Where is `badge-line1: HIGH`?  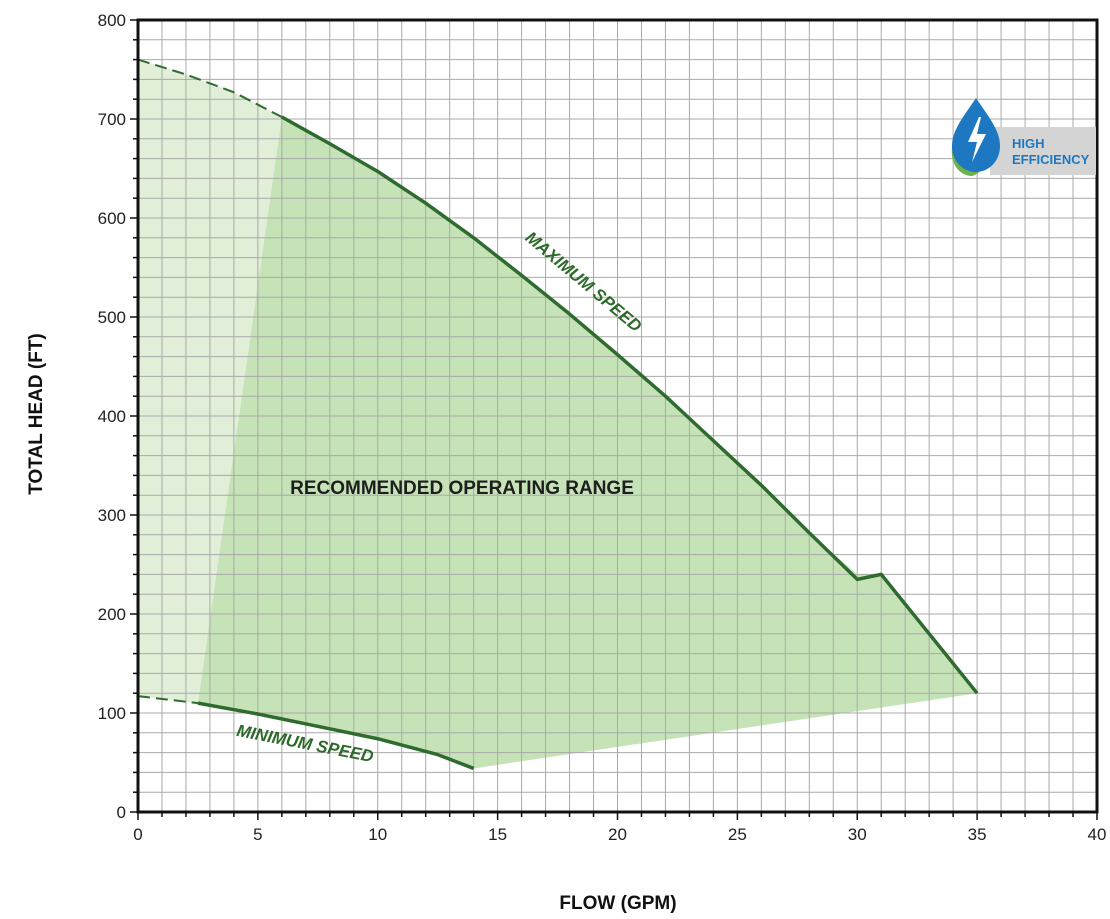
badge-line1: HIGH is located at coordinates (1028, 143).